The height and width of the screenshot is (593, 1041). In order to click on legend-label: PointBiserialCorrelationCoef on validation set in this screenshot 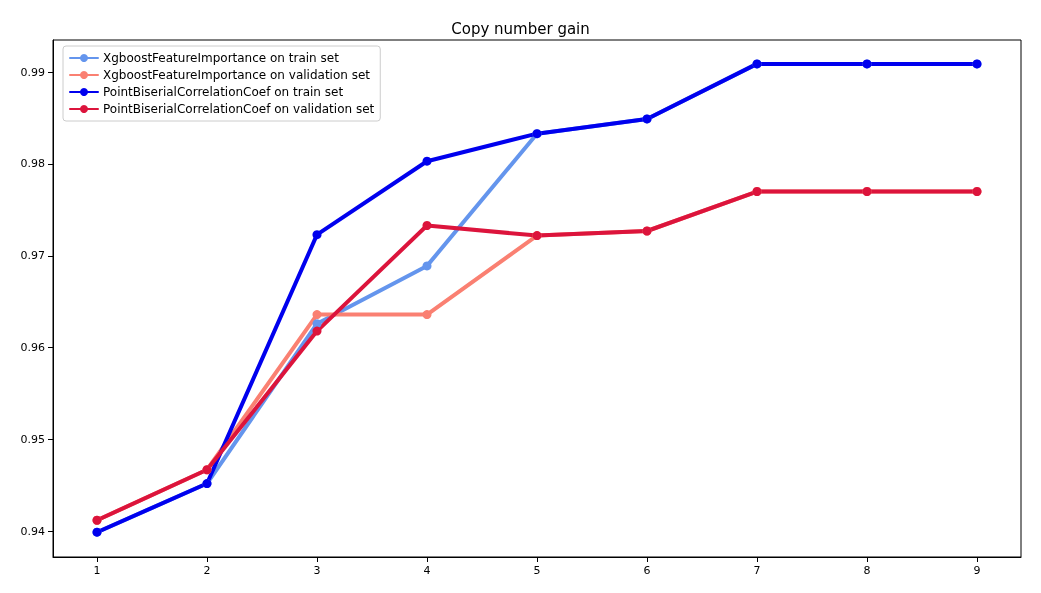, I will do `click(239, 109)`.